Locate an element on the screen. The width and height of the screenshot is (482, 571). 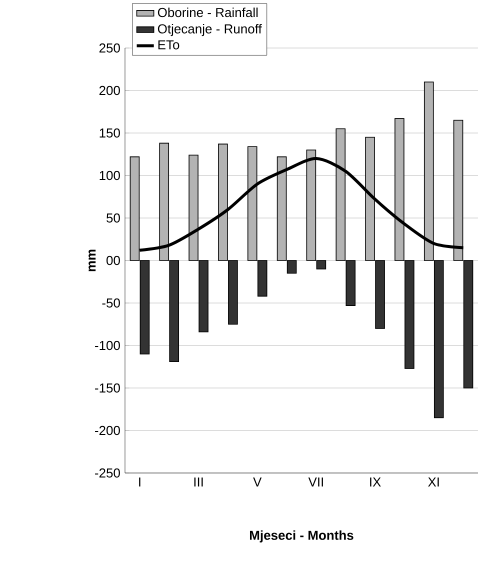
x-tick-label: VII is located at coordinates (315, 482).